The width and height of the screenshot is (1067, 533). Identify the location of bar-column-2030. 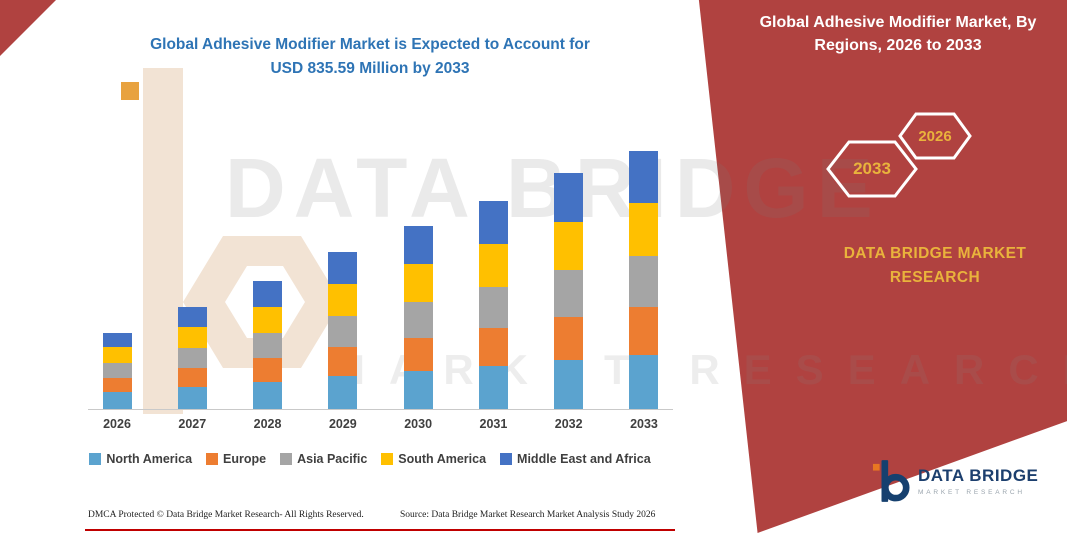
(418, 317).